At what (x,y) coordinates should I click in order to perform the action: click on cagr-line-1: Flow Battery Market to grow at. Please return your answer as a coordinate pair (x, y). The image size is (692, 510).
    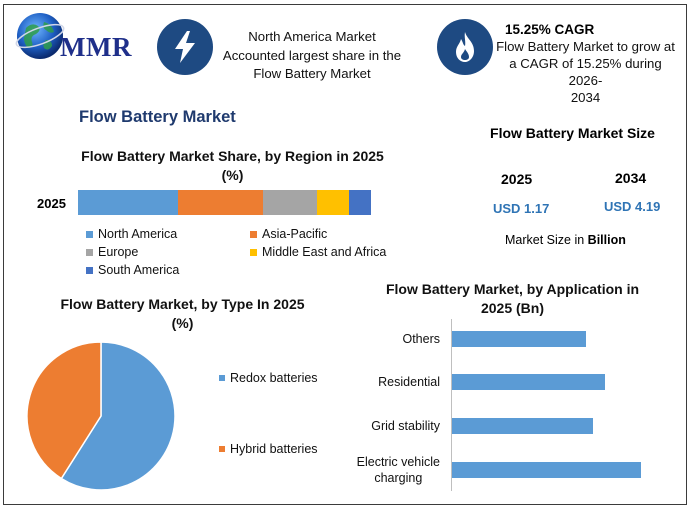
    Looking at the image, I should click on (585, 46).